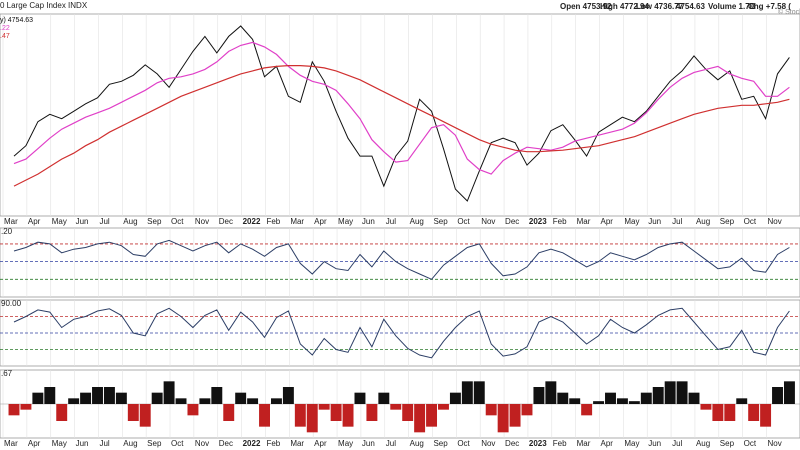 The image size is (800, 450). What do you see at coordinates (690, 6) in the screenshot?
I see `quote-field: 4754.63` at bounding box center [690, 6].